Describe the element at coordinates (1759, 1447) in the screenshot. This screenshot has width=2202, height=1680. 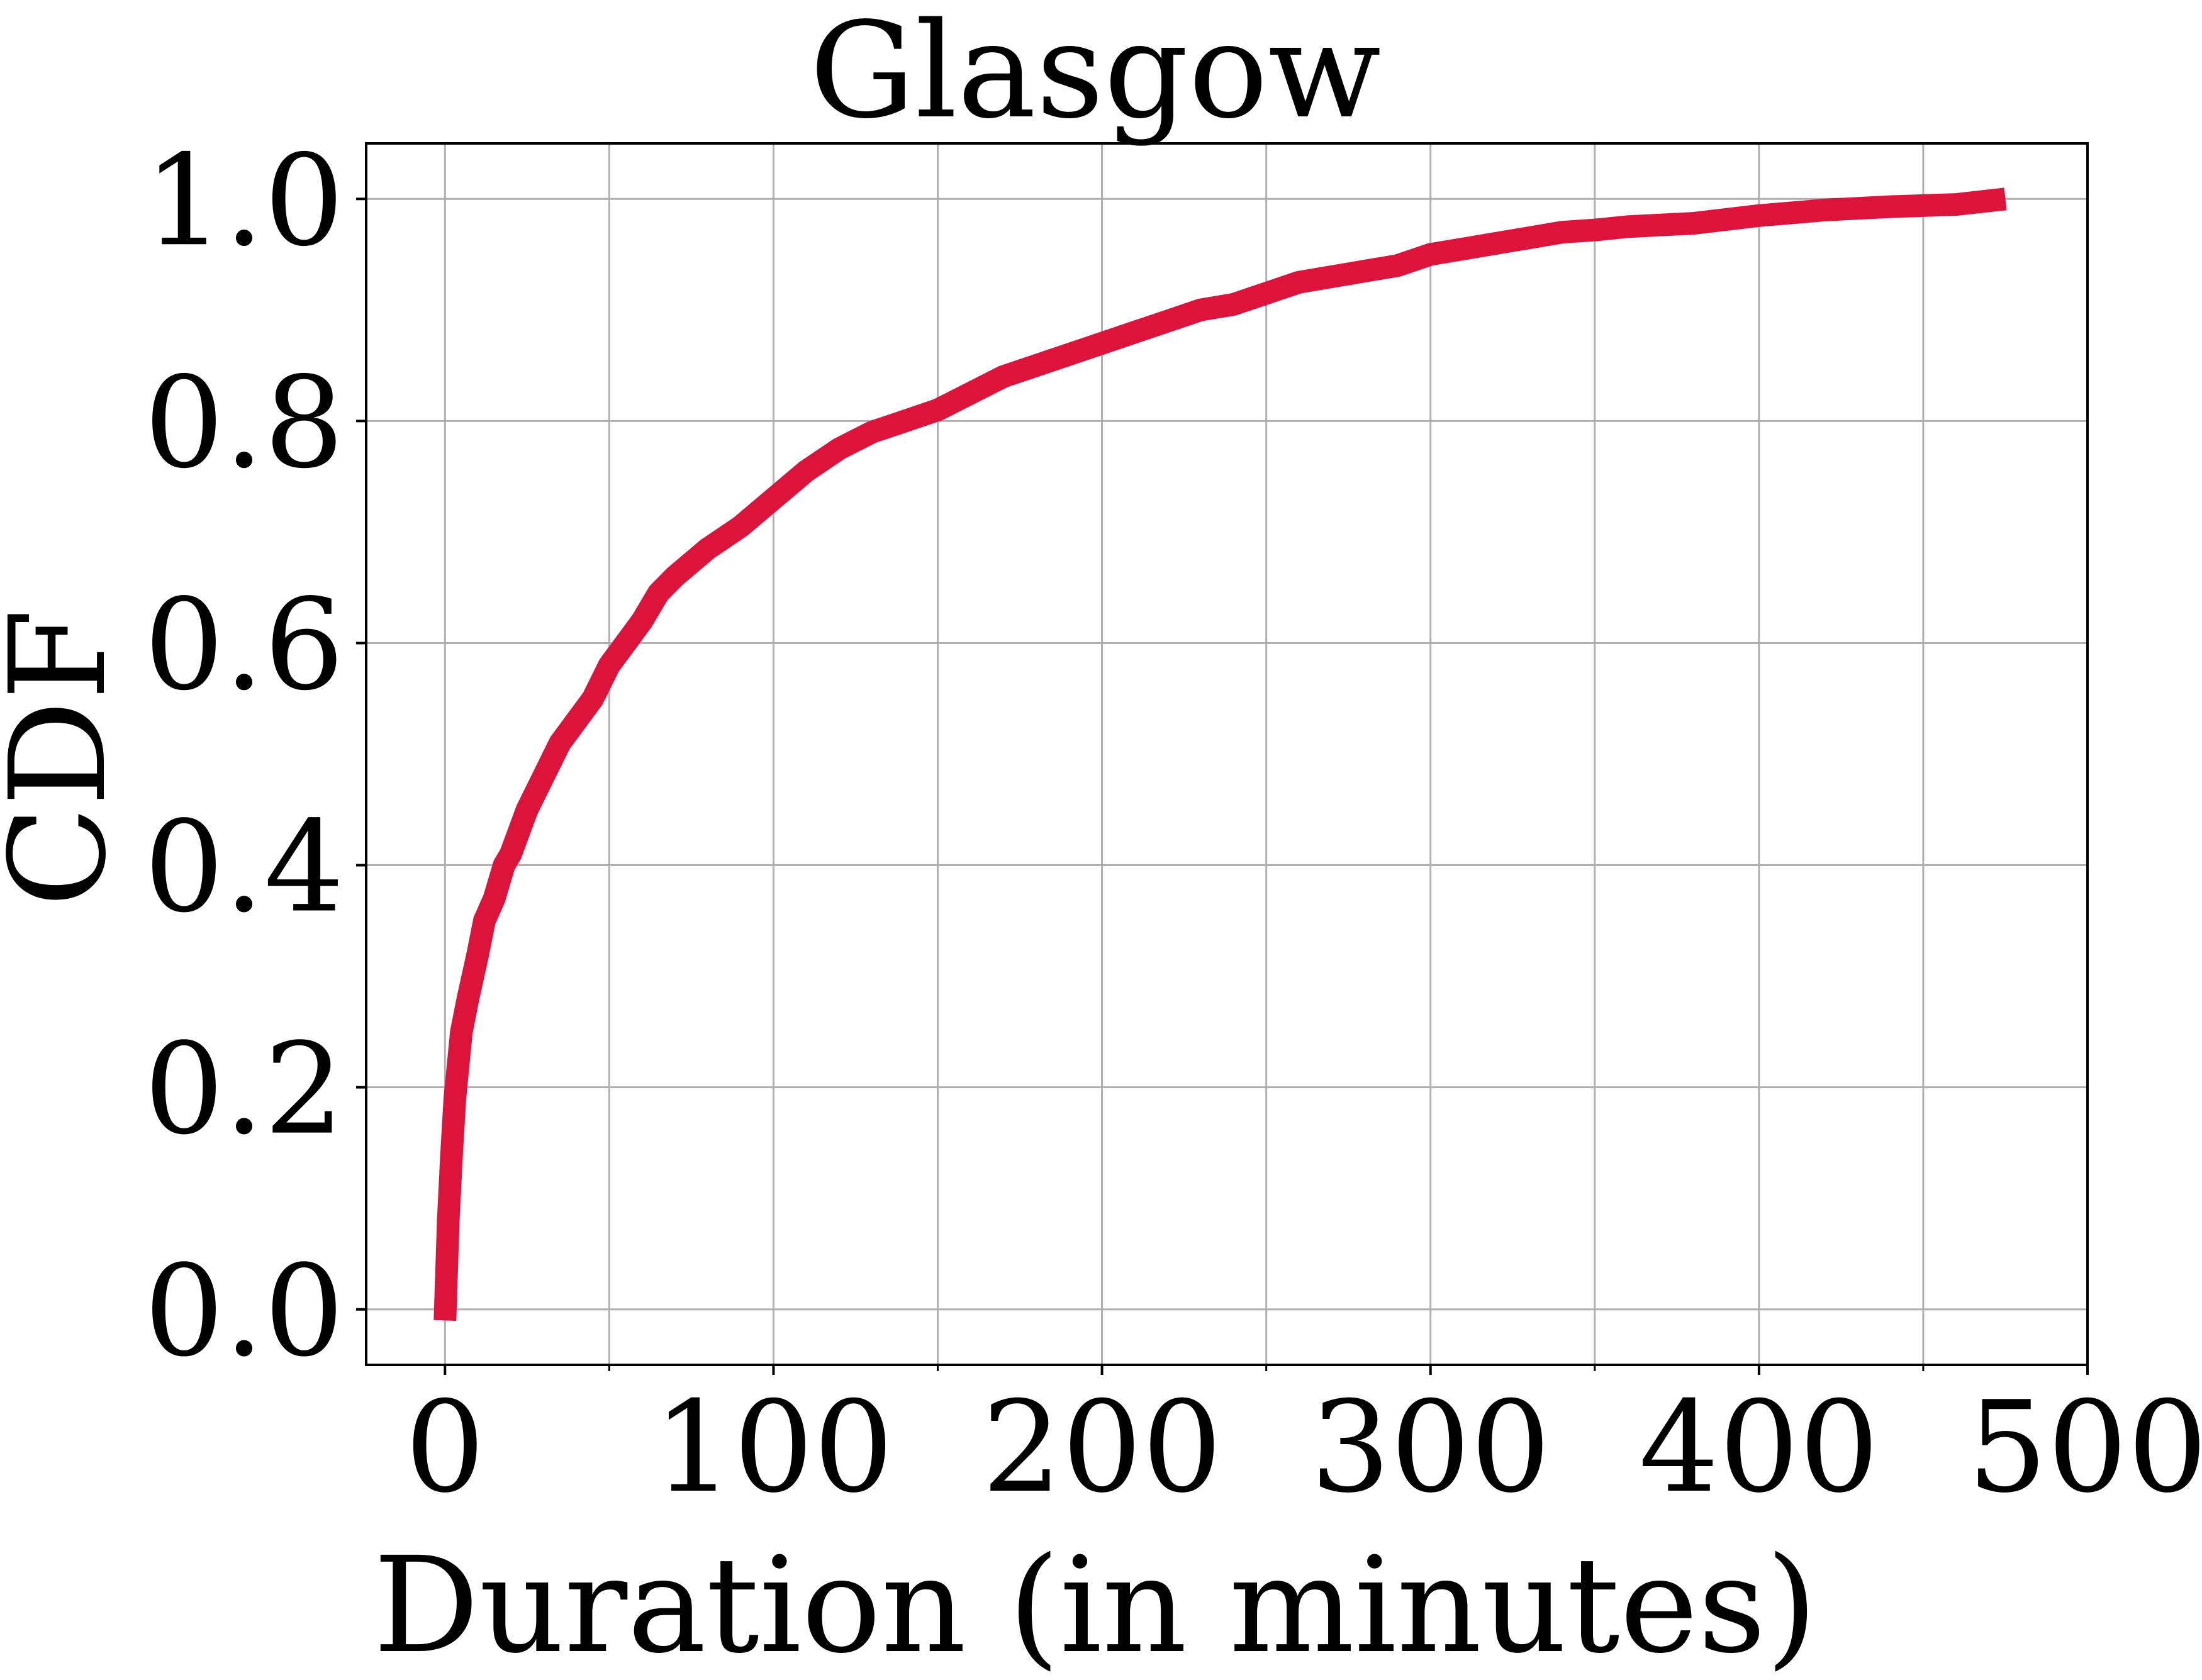
I see `x-tick-label: 400` at that location.